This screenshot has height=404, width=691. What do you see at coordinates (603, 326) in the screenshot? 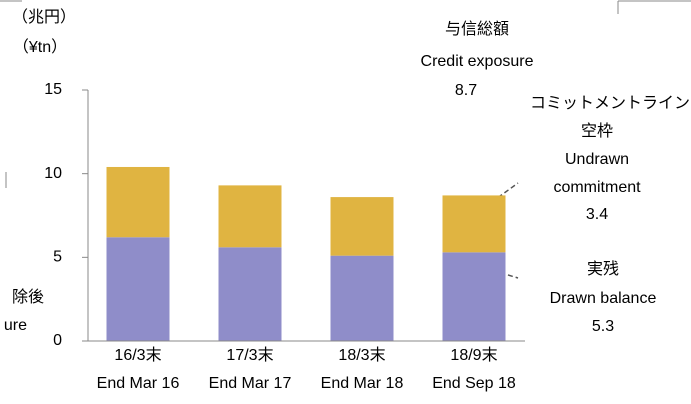
I see `annotation: 5.3` at bounding box center [603, 326].